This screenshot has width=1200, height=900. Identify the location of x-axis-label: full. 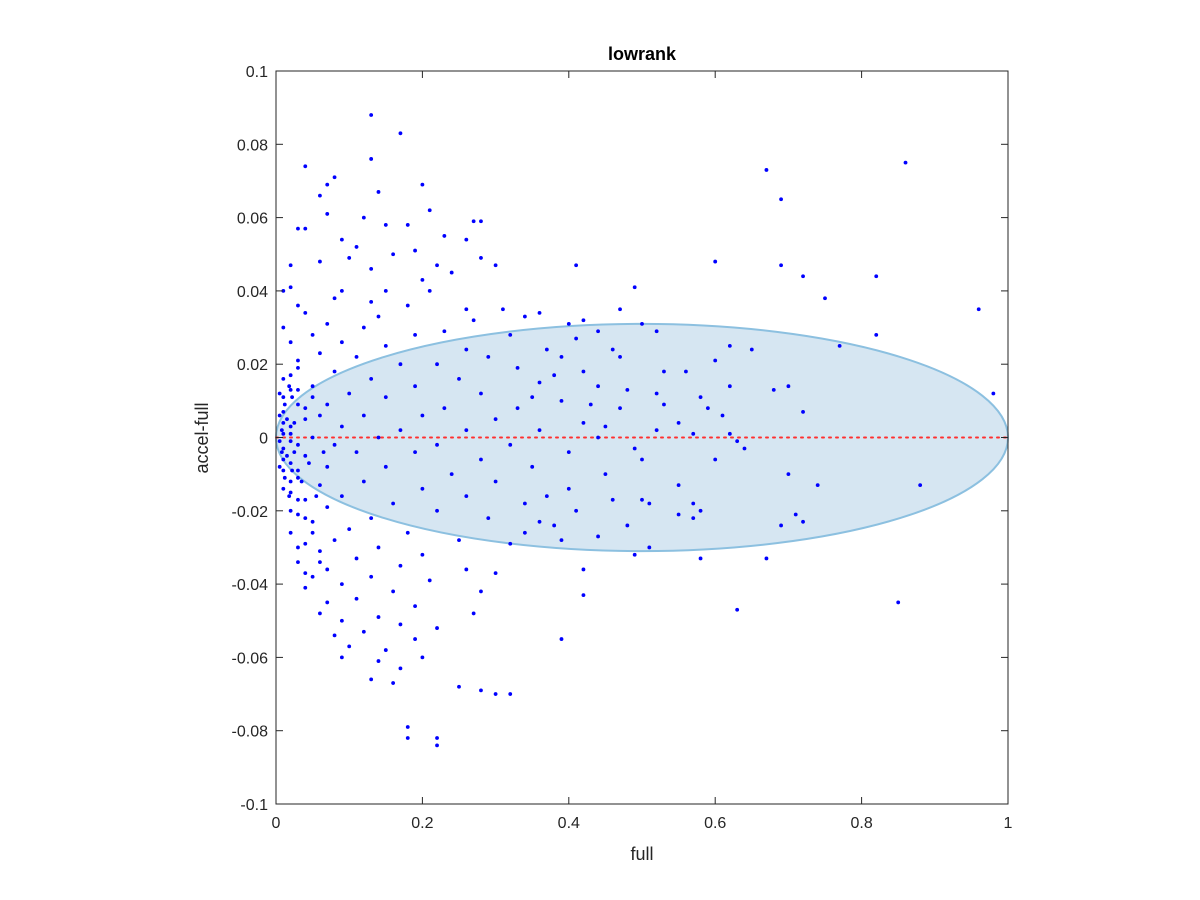
(641, 854).